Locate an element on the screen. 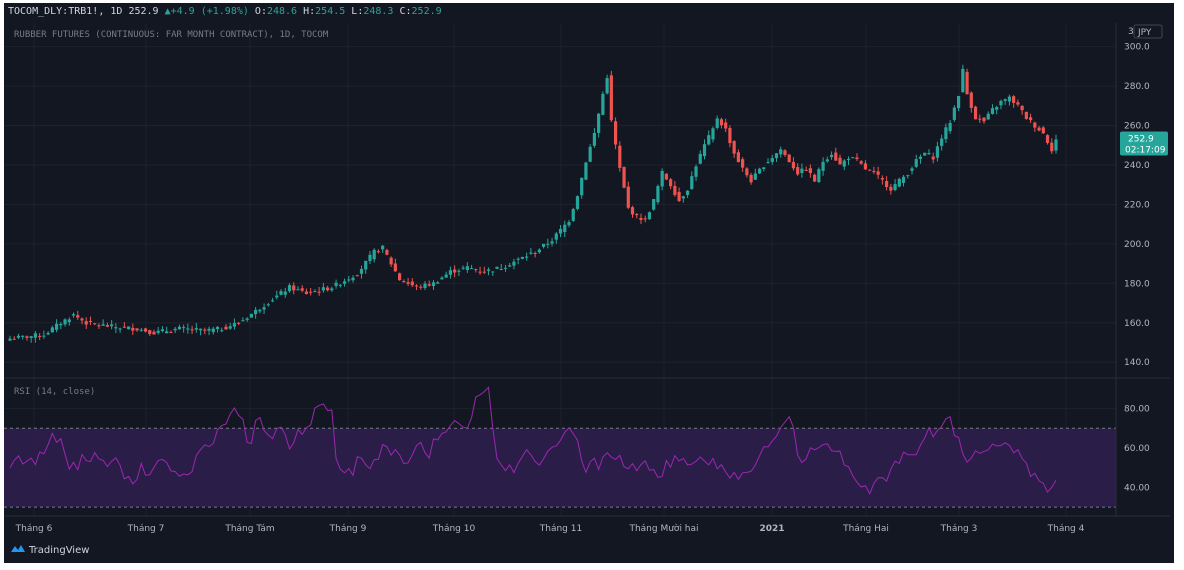  tradingview-logo: TradingView is located at coordinates (50, 550).